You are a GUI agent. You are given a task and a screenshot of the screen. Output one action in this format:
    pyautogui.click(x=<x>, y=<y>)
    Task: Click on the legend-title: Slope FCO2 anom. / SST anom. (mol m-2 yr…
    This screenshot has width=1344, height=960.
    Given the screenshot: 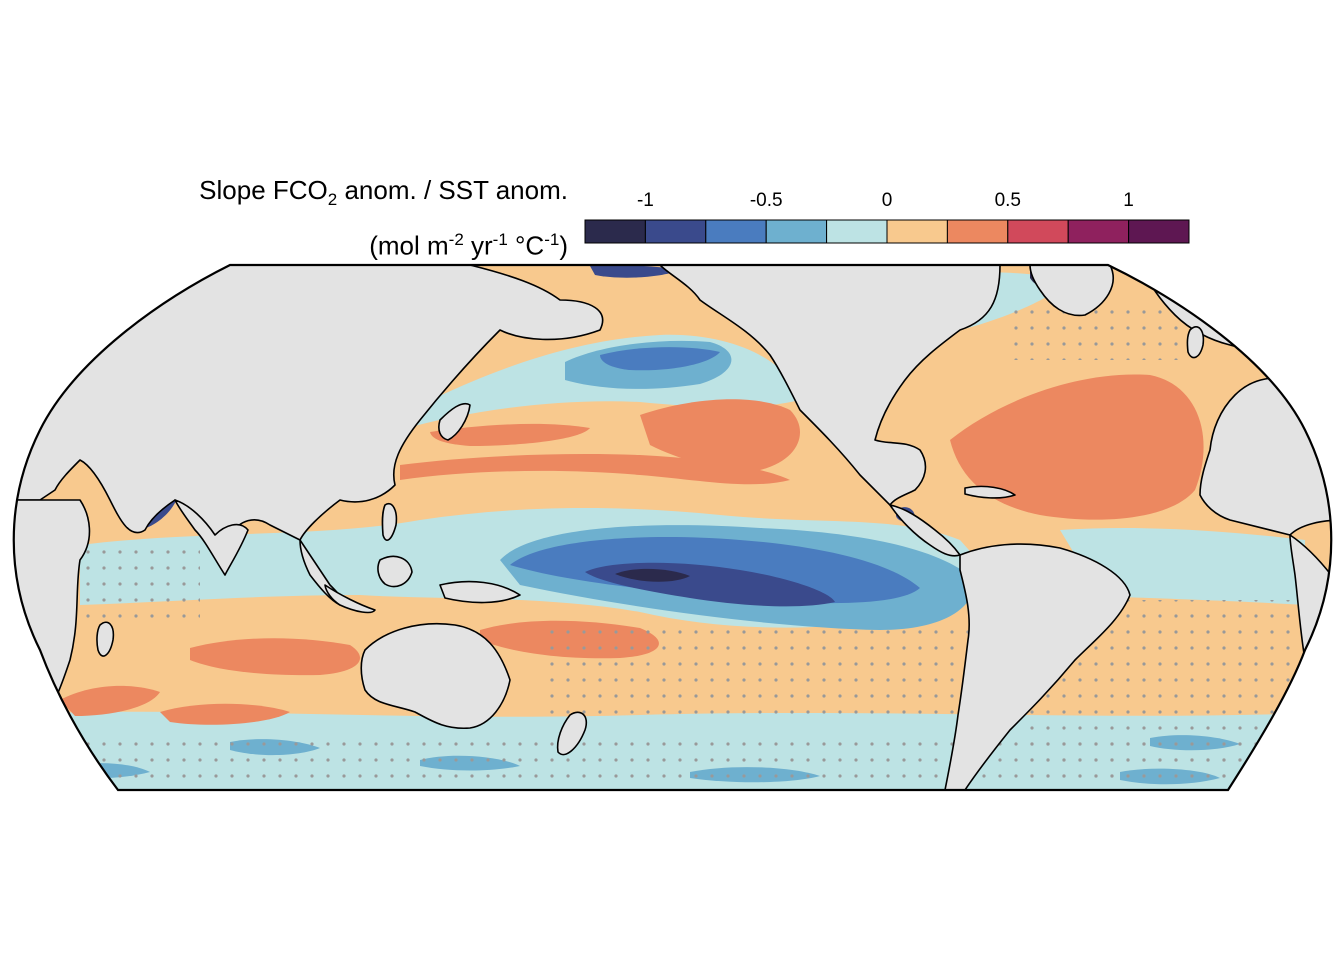 What is the action you would take?
    pyautogui.click(x=383, y=218)
    